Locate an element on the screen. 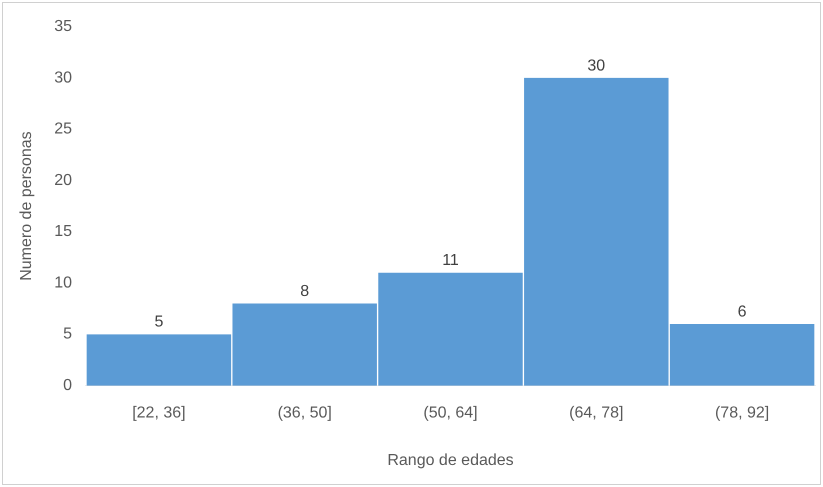 The image size is (823, 487). y-tick-label: 30 is located at coordinates (63, 77).